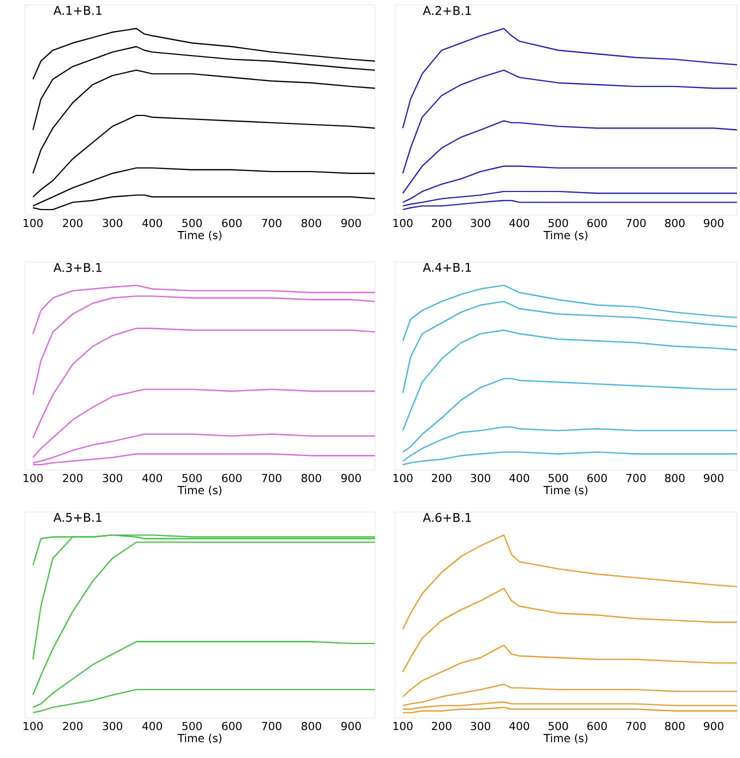  What do you see at coordinates (77, 267) in the screenshot?
I see `chart-title: A.3+B.1` at bounding box center [77, 267].